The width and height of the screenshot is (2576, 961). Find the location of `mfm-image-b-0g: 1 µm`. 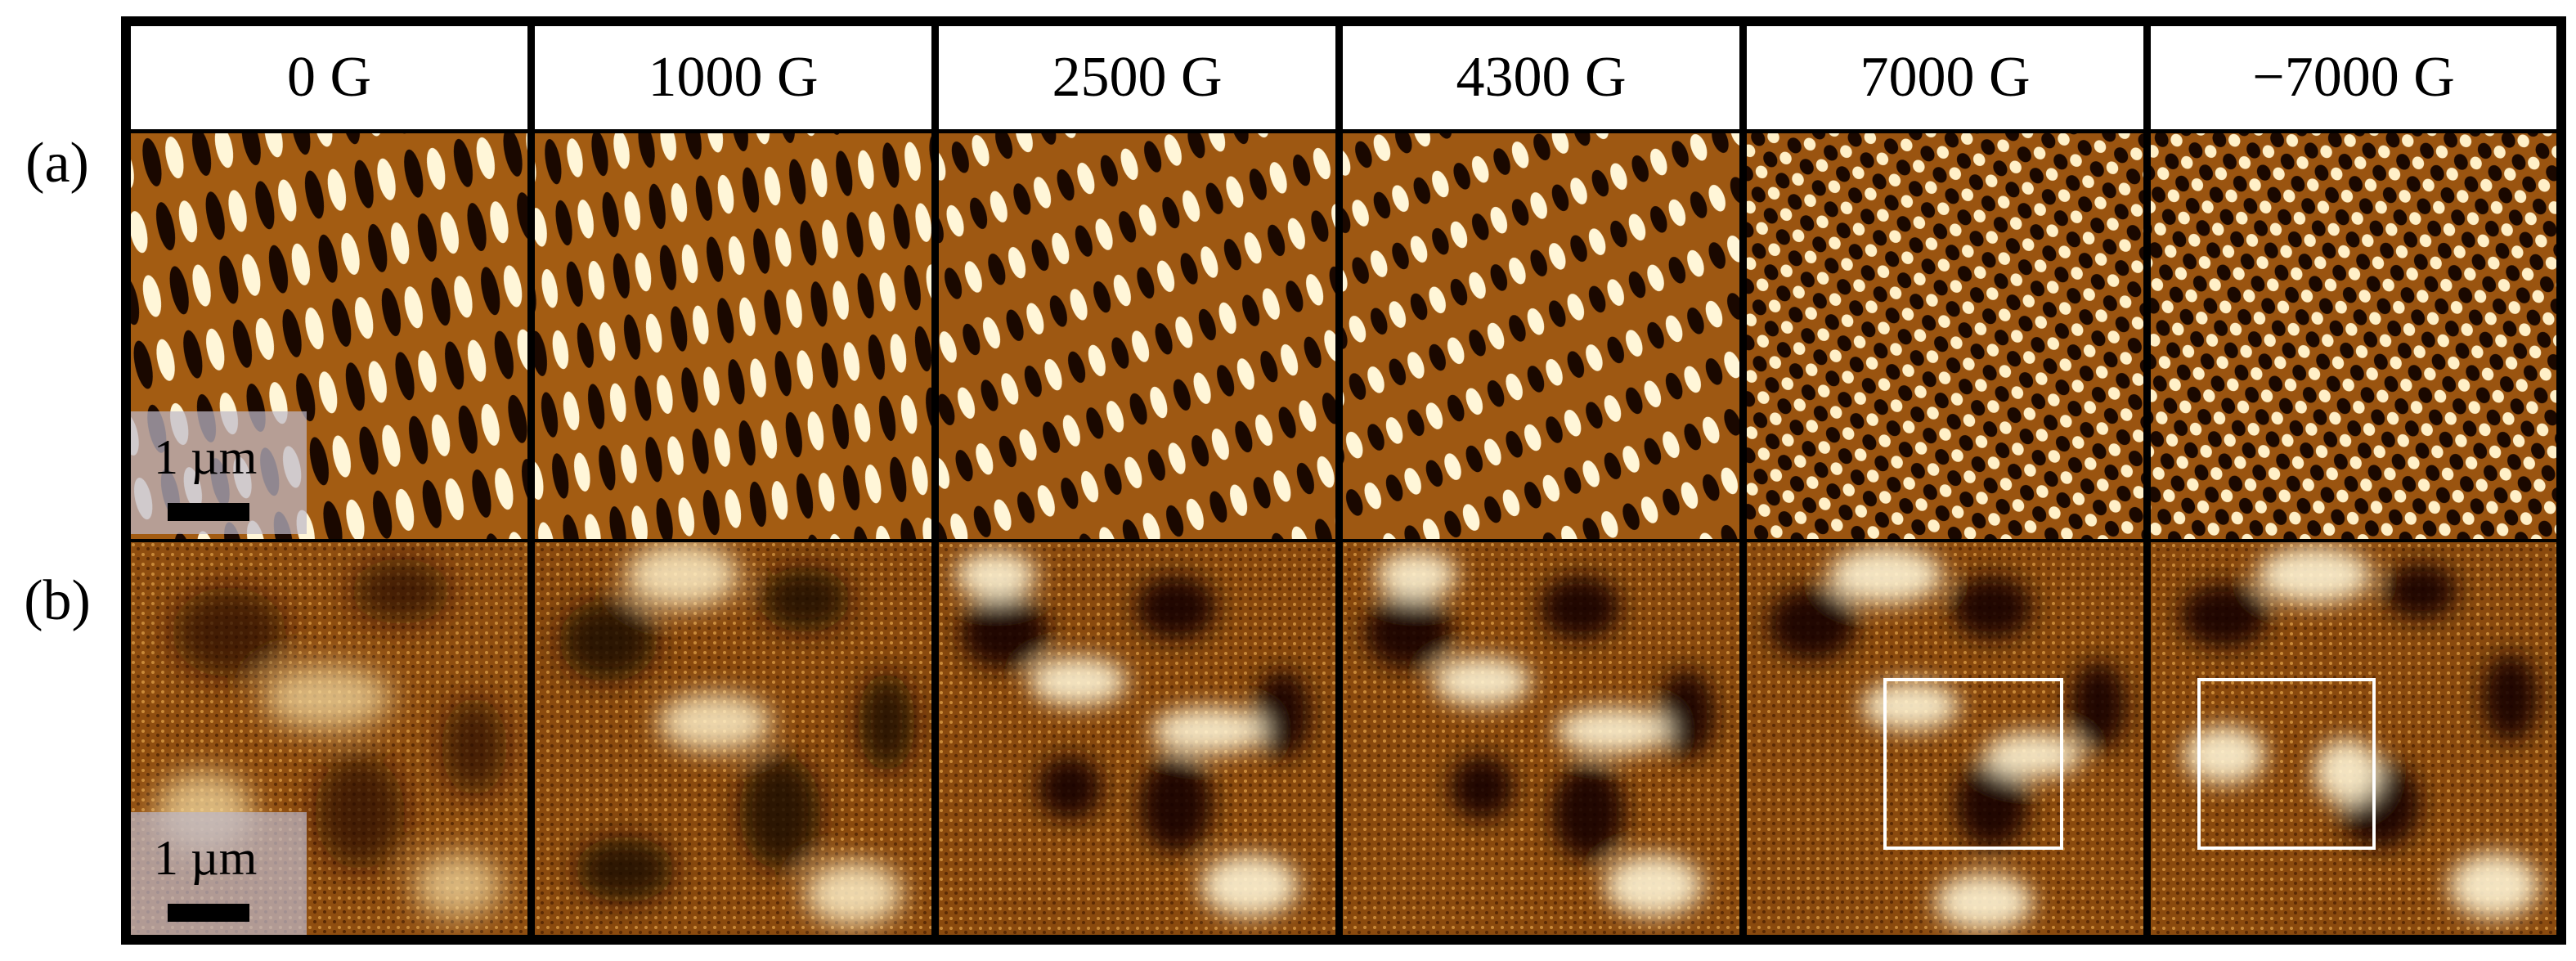

mfm-image-b-0g: 1 µm is located at coordinates (329, 738).